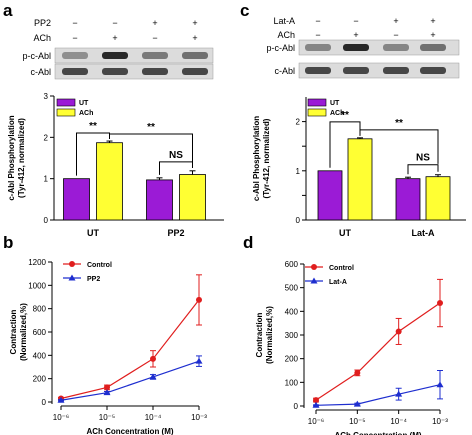 This screenshot has width=472, height=435. What do you see at coordinates (134, 55) in the screenshot?
I see `blot-strip` at bounding box center [134, 55].